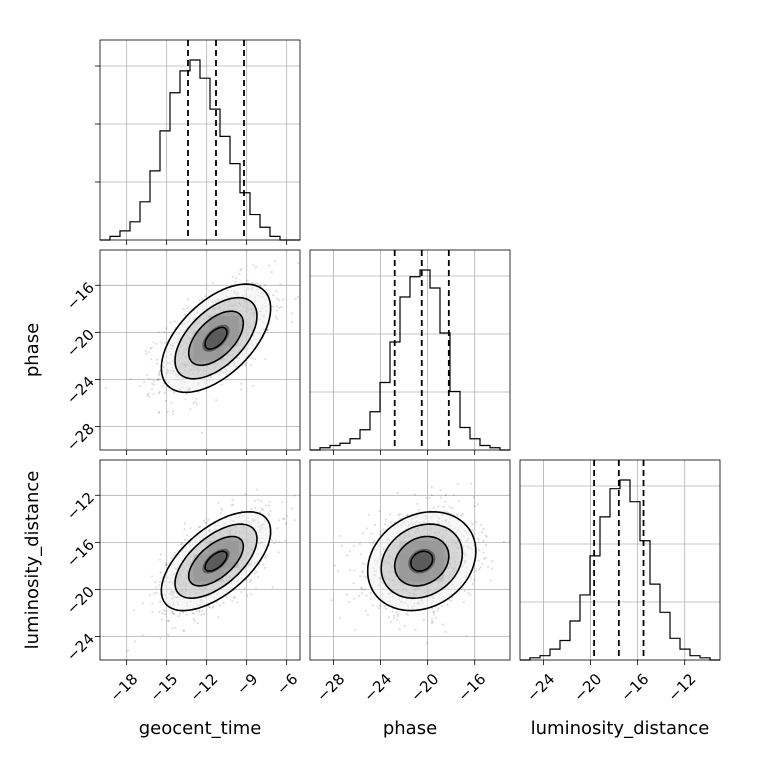 The image size is (760, 760). I want to click on x-axis-label: geocent_time, so click(200, 728).